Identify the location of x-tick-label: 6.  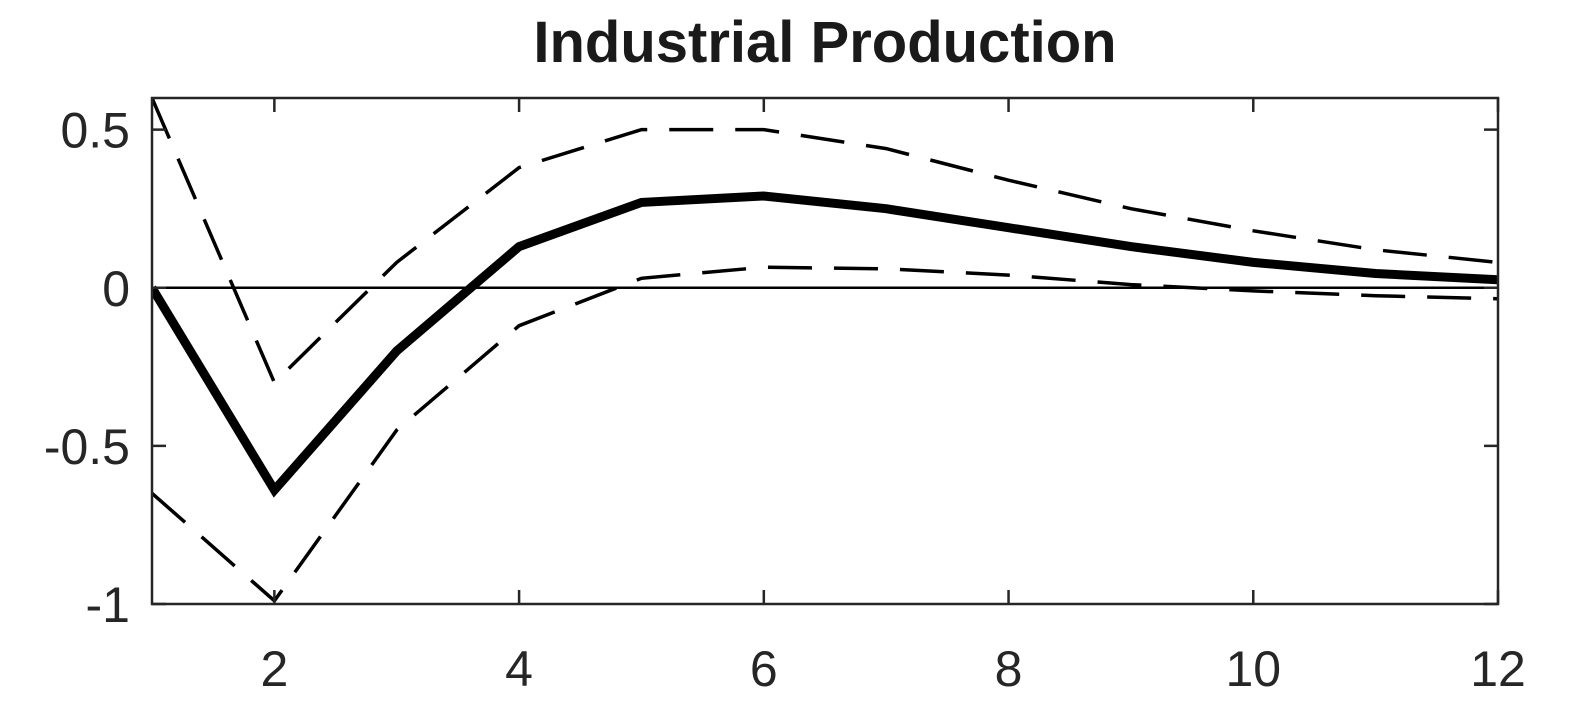
(764, 669).